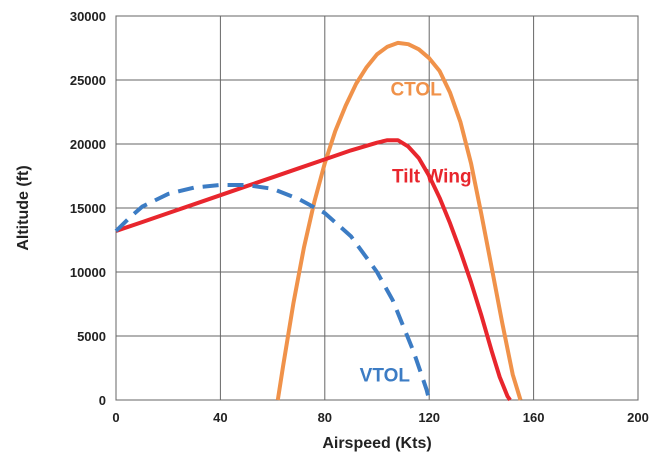  Describe the element at coordinates (115, 417) in the screenshot. I see `x-tick-label: 0` at that location.